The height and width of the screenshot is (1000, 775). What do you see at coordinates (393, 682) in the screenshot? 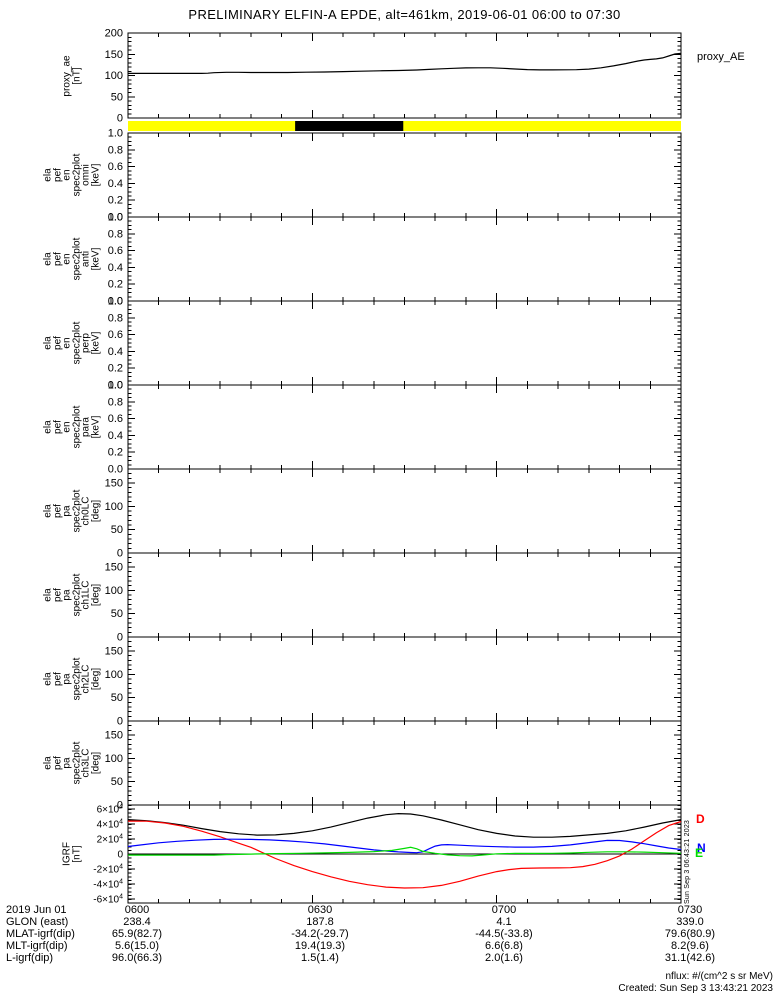
I see `panel-pa_ch2LC: 0 50 100 150` at bounding box center [393, 682].